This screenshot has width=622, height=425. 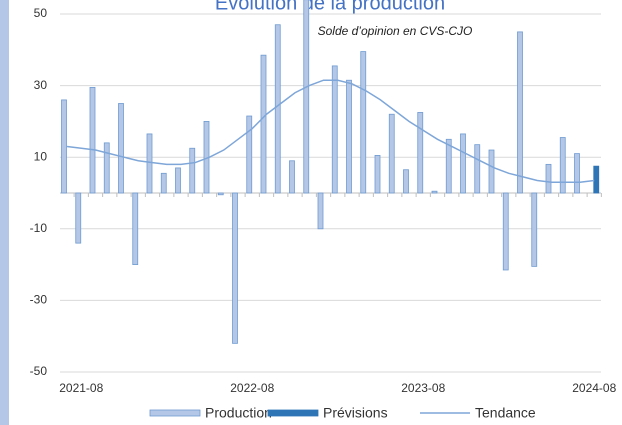 What do you see at coordinates (39, 300) in the screenshot?
I see `y-tick-label: -30` at bounding box center [39, 300].